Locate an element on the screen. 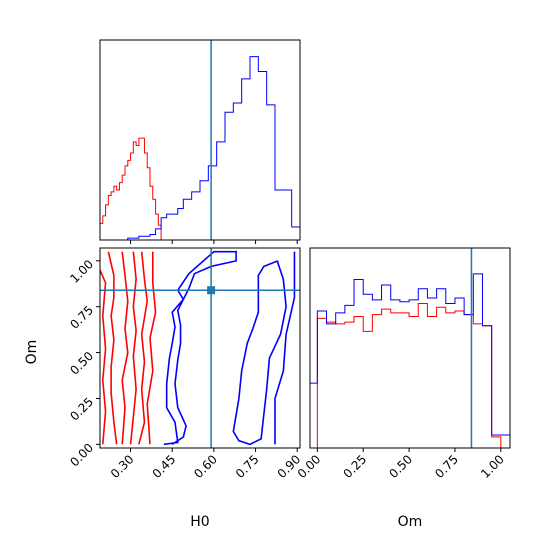 Image resolution: width=550 pixels, height=550 pixels. contour-x-tick-label-0: 0.30 is located at coordinates (122, 466).